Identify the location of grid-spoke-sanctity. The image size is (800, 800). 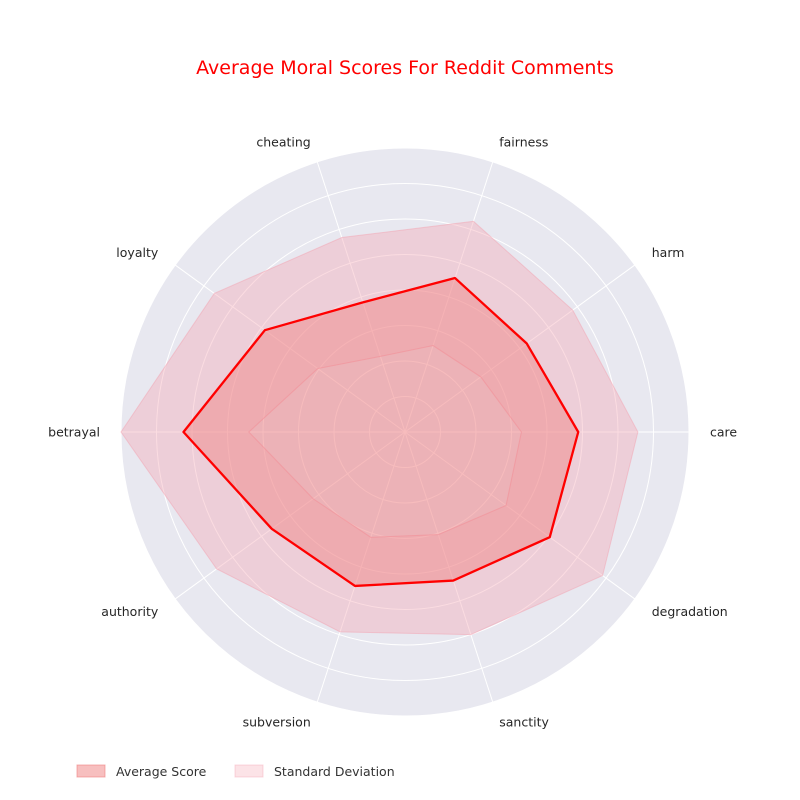
(449, 567).